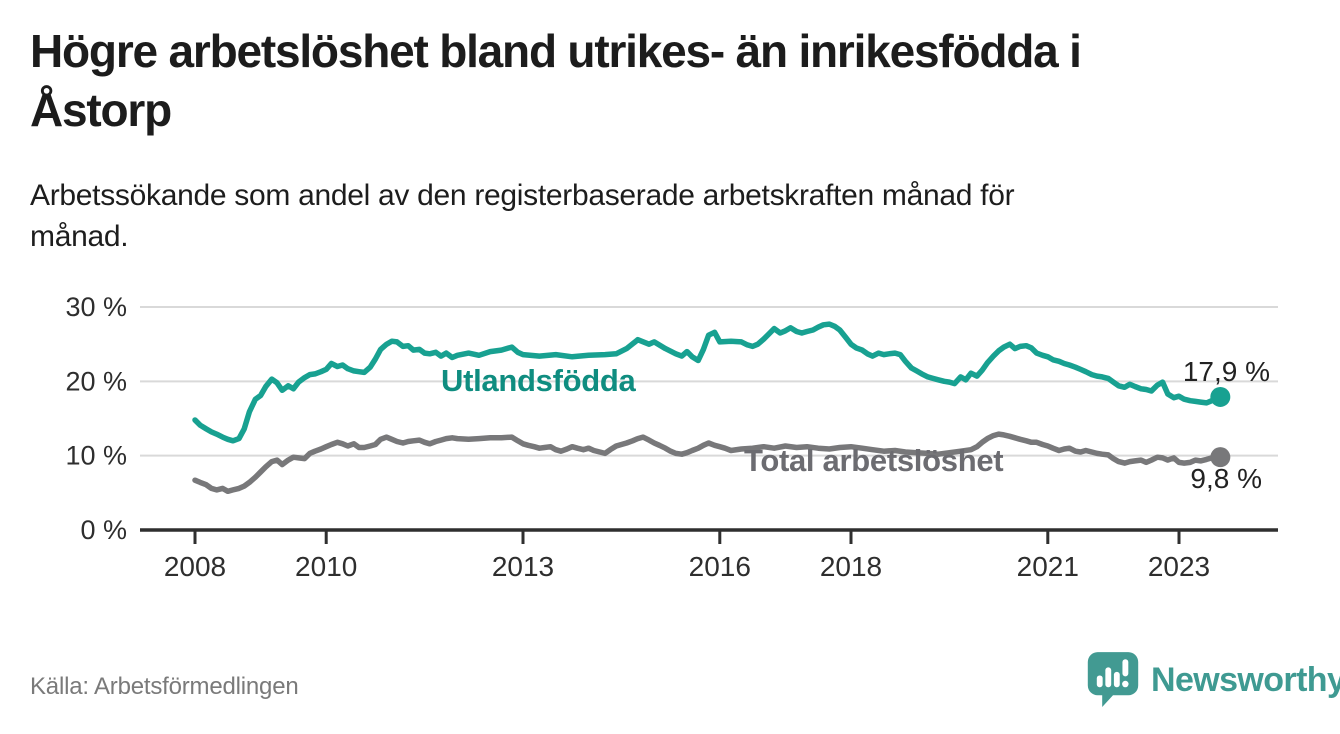  What do you see at coordinates (1220, 396) in the screenshot?
I see `end-dot-utlandsf-dda` at bounding box center [1220, 396].